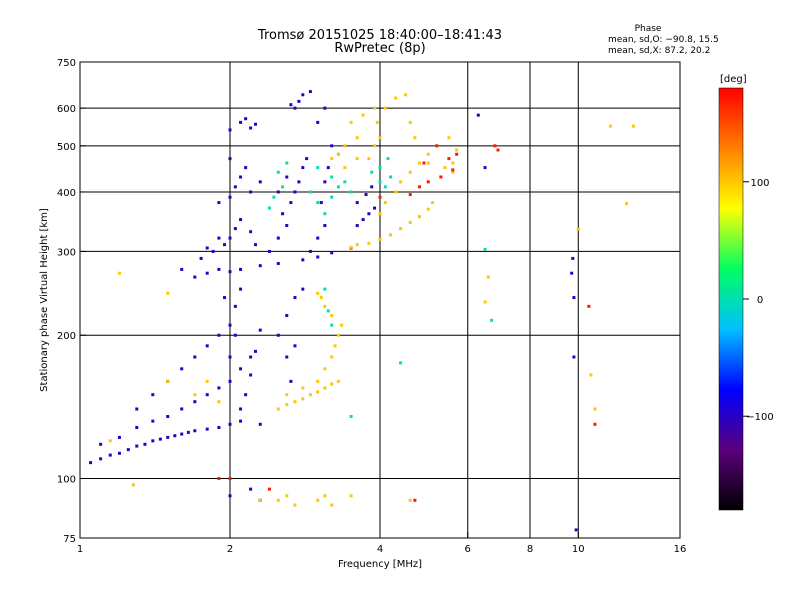 Image resolution: width=800 pixels, height=600 pixels. Describe the element at coordinates (380, 549) in the screenshot. I see `x-tick-label: 4` at that location.